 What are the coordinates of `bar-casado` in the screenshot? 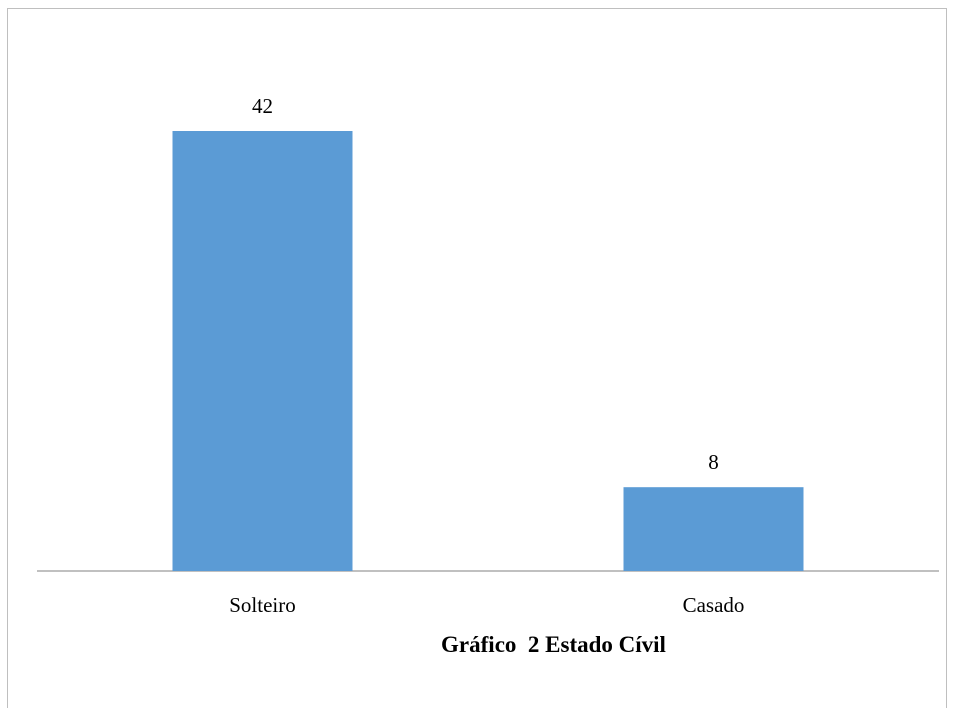 It's located at (713, 529).